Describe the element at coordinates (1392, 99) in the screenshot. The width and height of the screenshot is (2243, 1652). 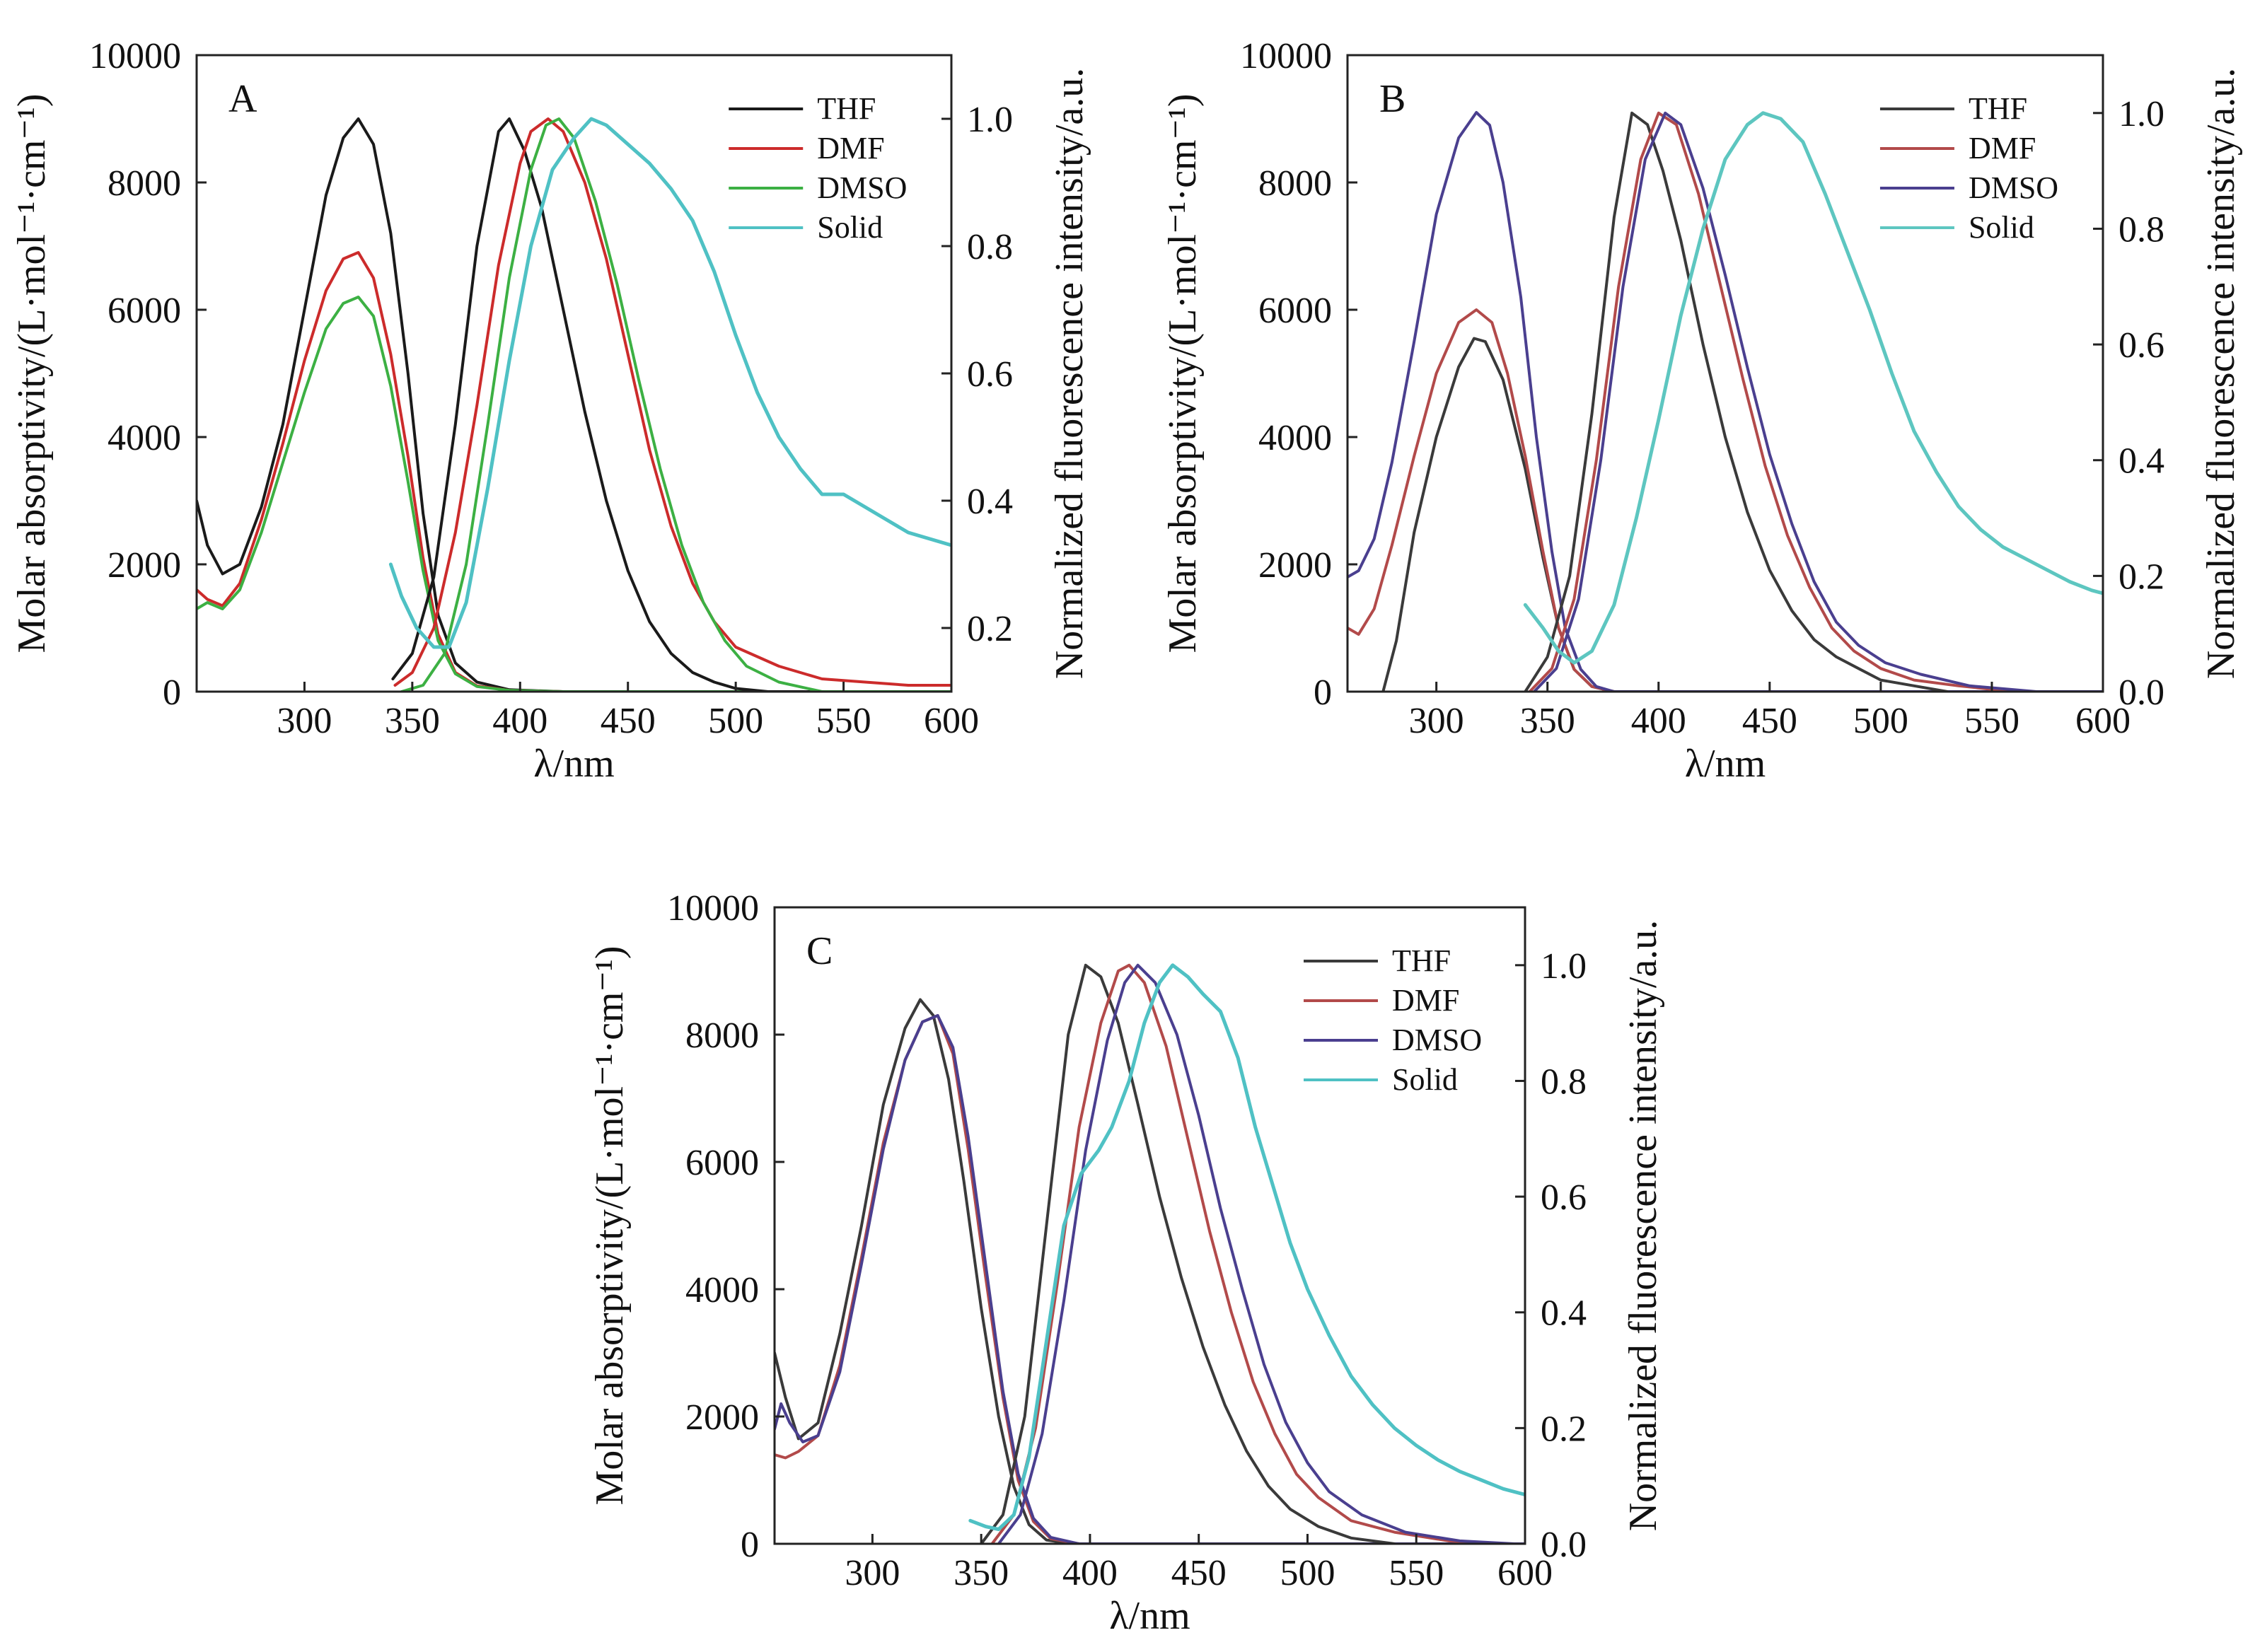
I see `panel-label: B` at that location.